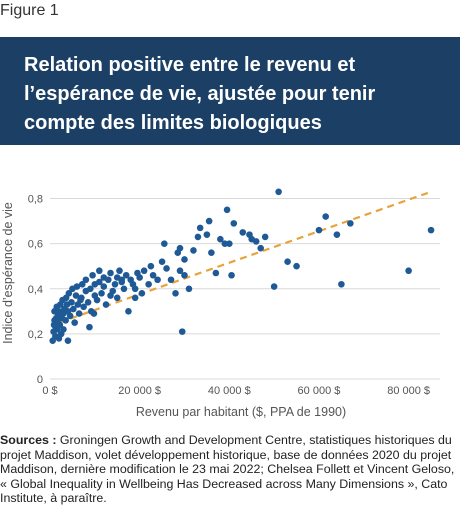  Describe the element at coordinates (229, 391) in the screenshot. I see `x-tick-label: 40 000 $` at that location.